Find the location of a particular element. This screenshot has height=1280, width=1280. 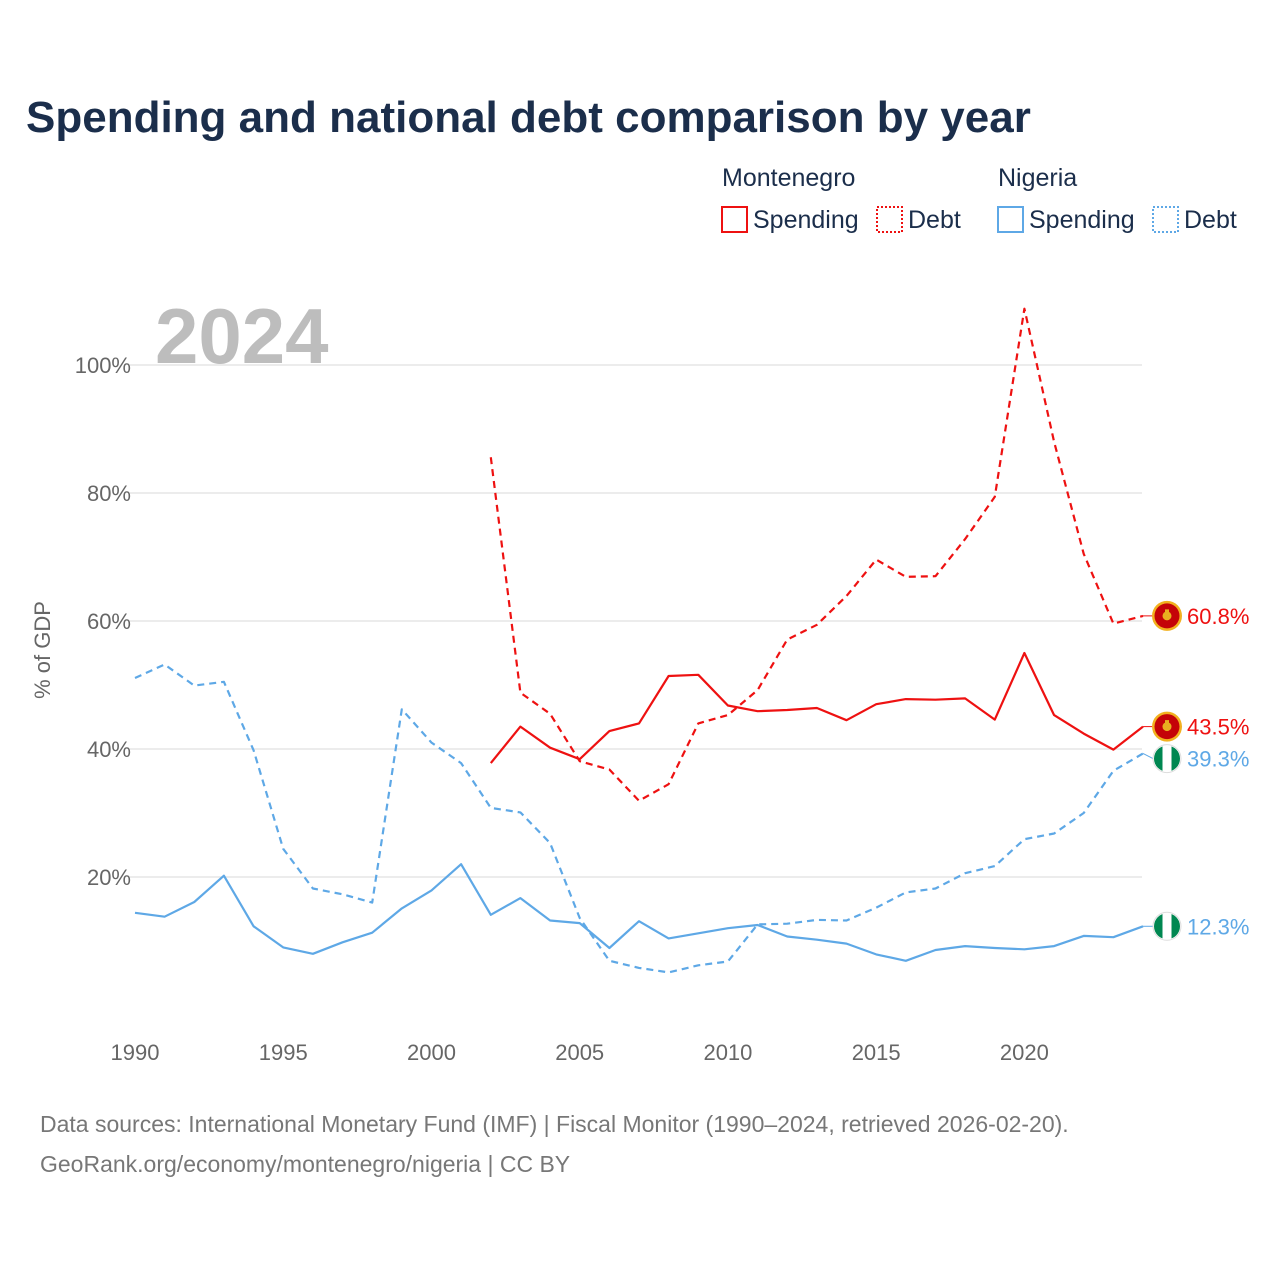

legend-label-montenegro-debt: Debt is located at coordinates (934, 220).